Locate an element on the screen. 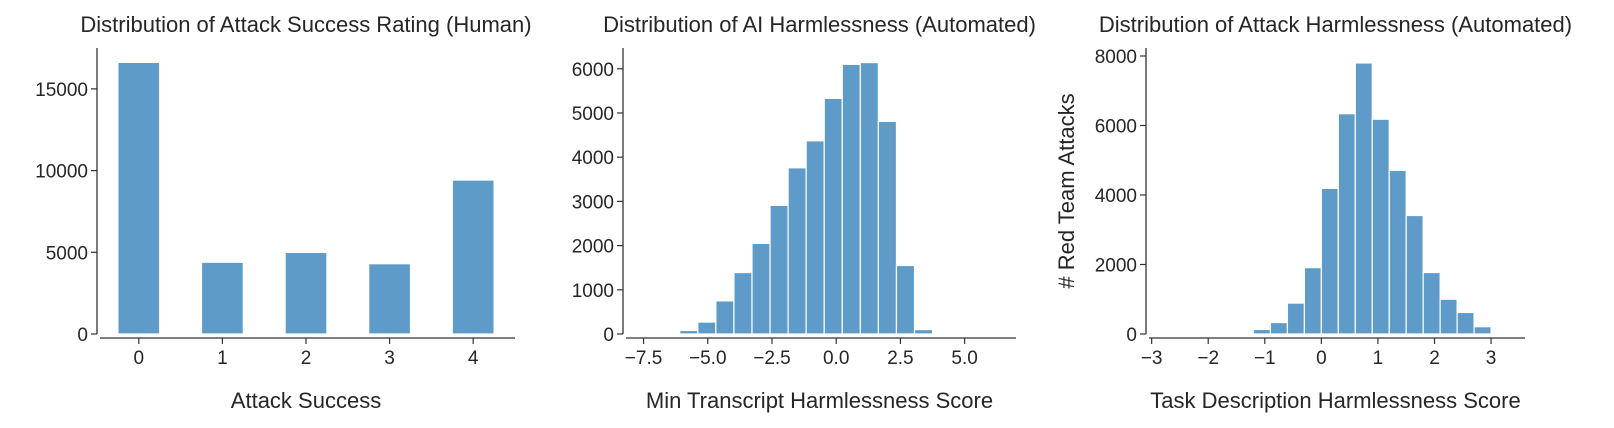 The image size is (1614, 428). x-tick-label: −2.5 is located at coordinates (772, 358).